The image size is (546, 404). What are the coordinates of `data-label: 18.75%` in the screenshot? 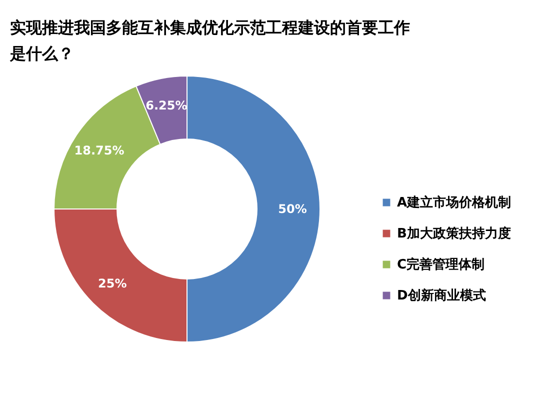 It's located at (99, 150).